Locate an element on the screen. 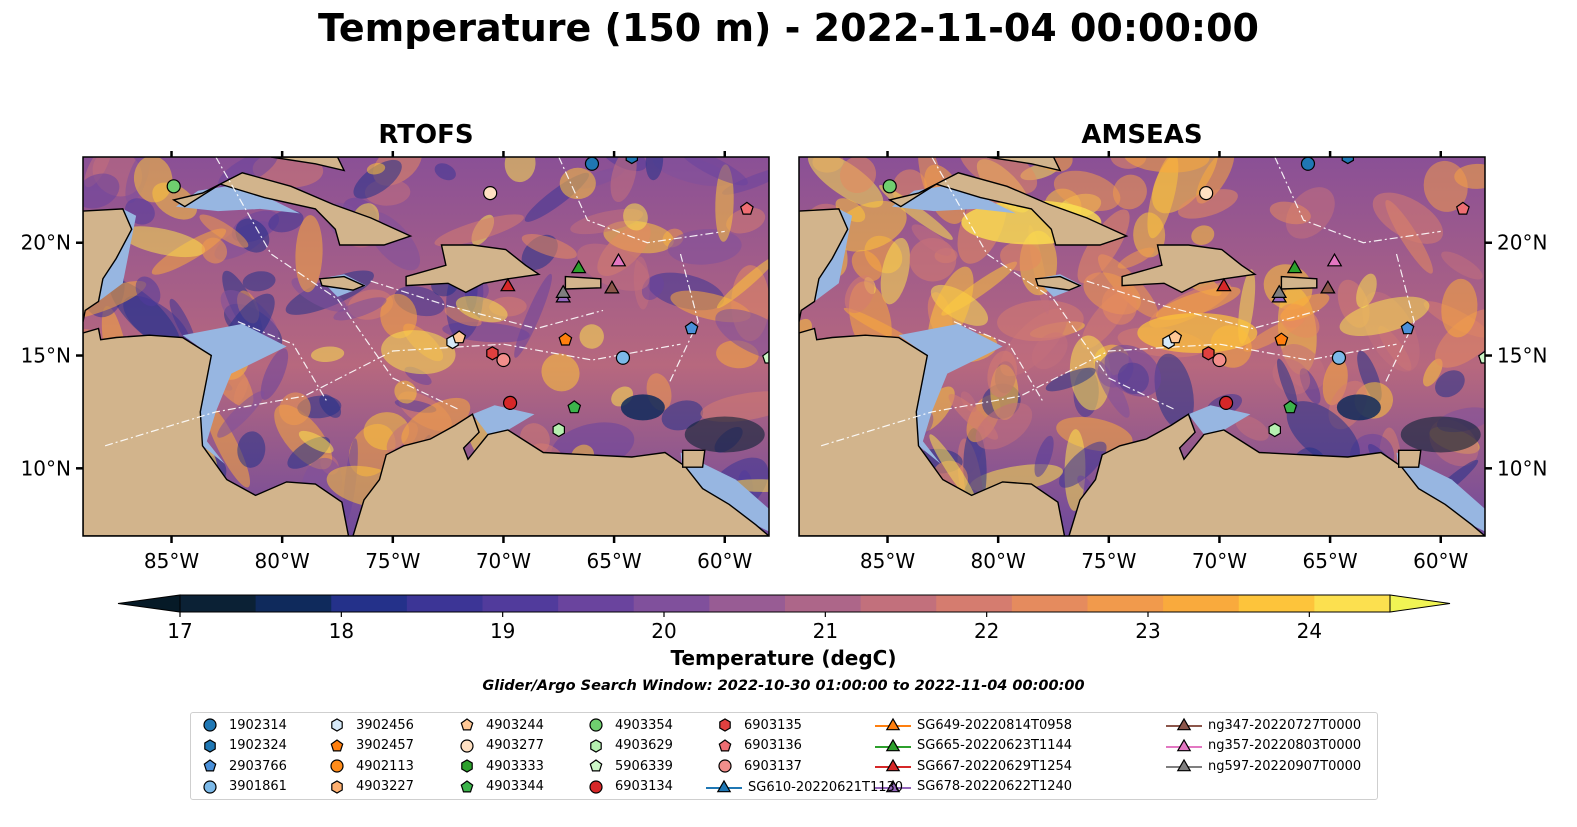  legend-item: 4902113 is located at coordinates (371, 766).